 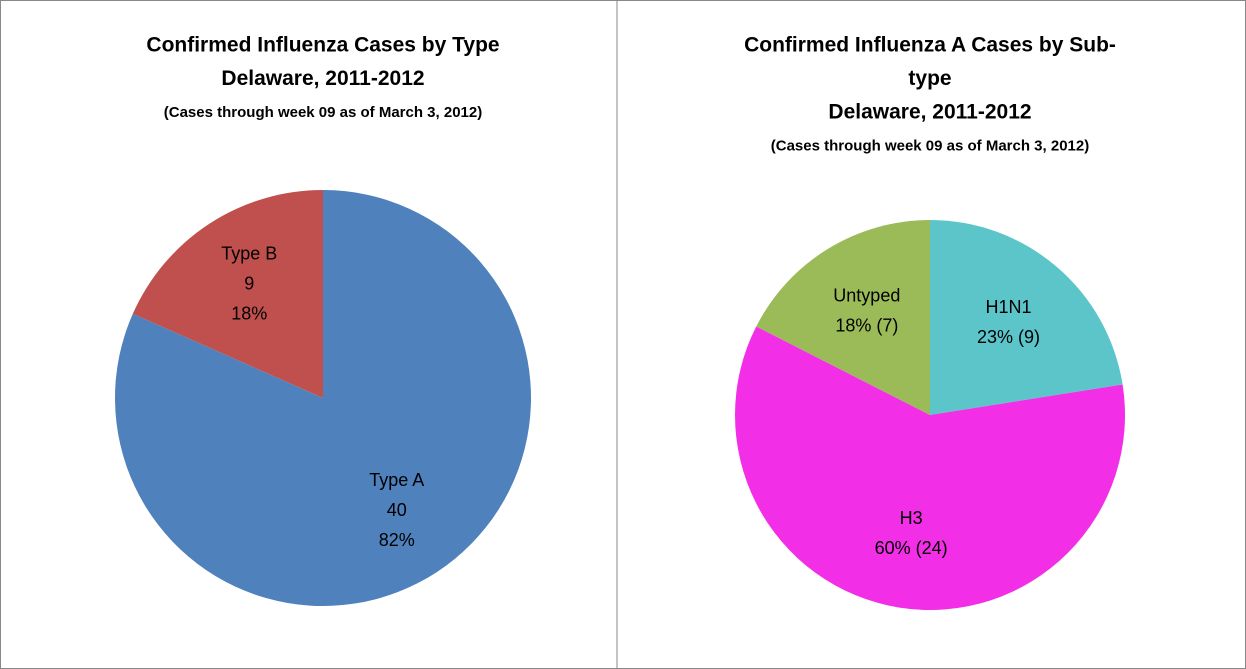 I want to click on slice-label: Type B, so click(x=249, y=253).